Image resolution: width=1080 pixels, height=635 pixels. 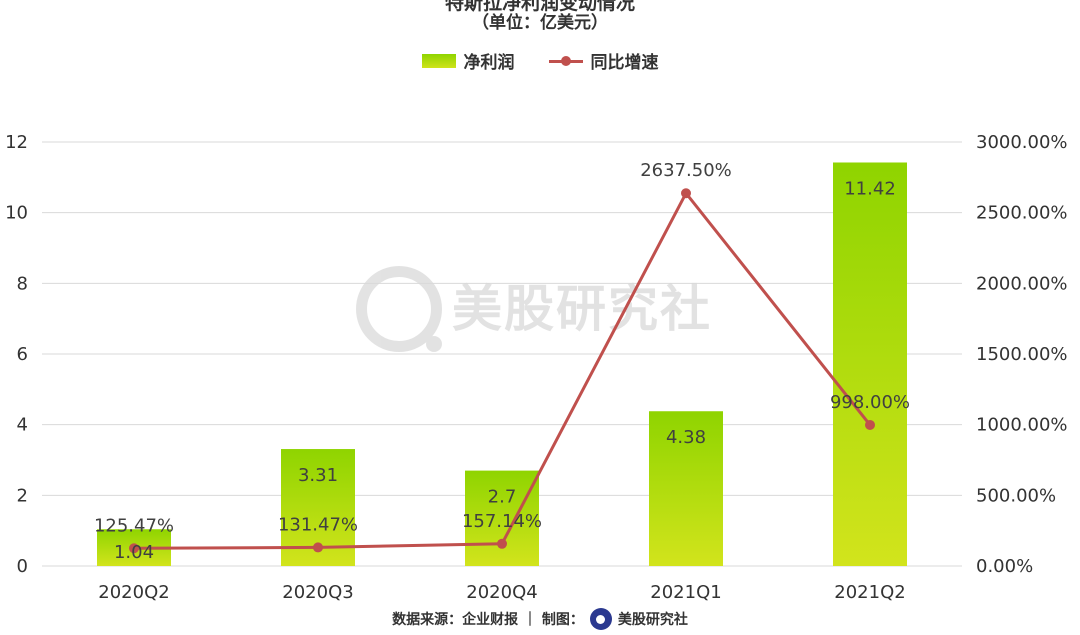 What do you see at coordinates (438, 60) in the screenshot?
I see `legend-bar-swatch-icon` at bounding box center [438, 60].